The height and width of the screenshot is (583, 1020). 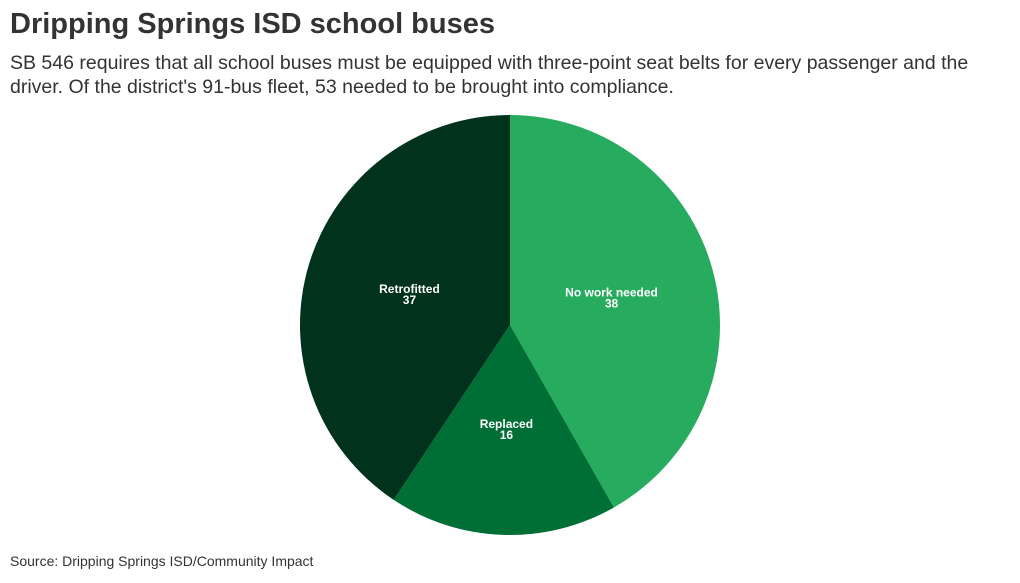 I want to click on slice-value: 38, so click(x=612, y=303).